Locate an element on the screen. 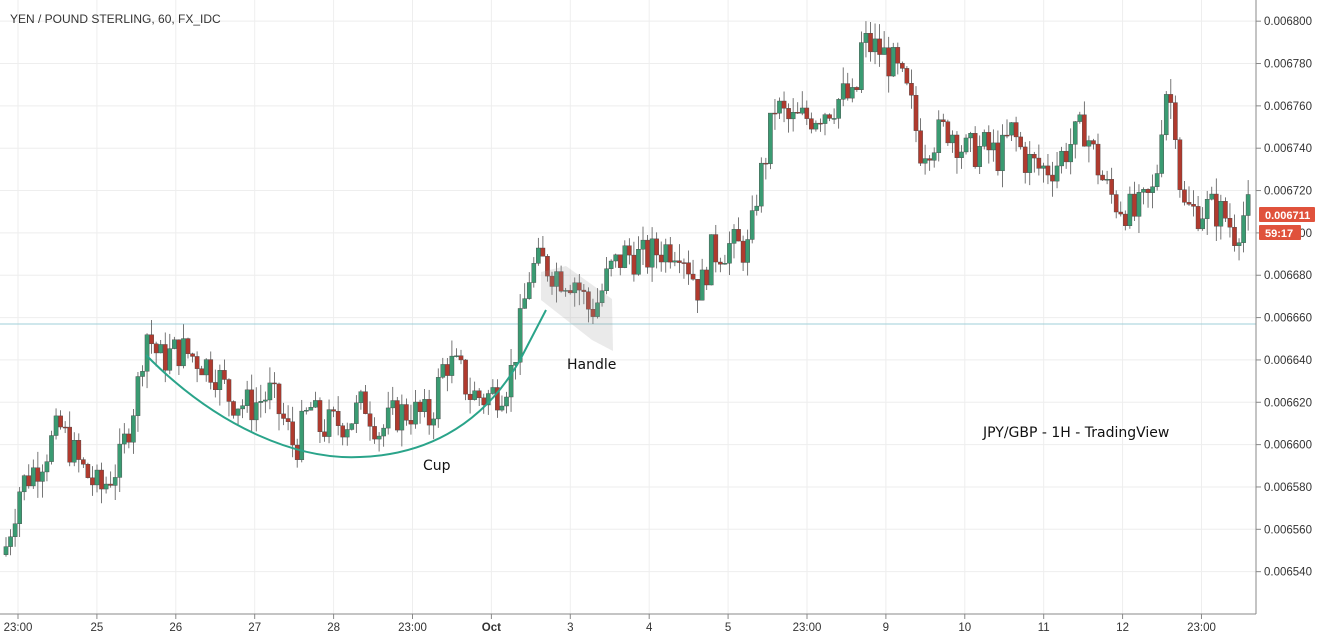  y-tick-label: 0.006760 is located at coordinates (1288, 107).